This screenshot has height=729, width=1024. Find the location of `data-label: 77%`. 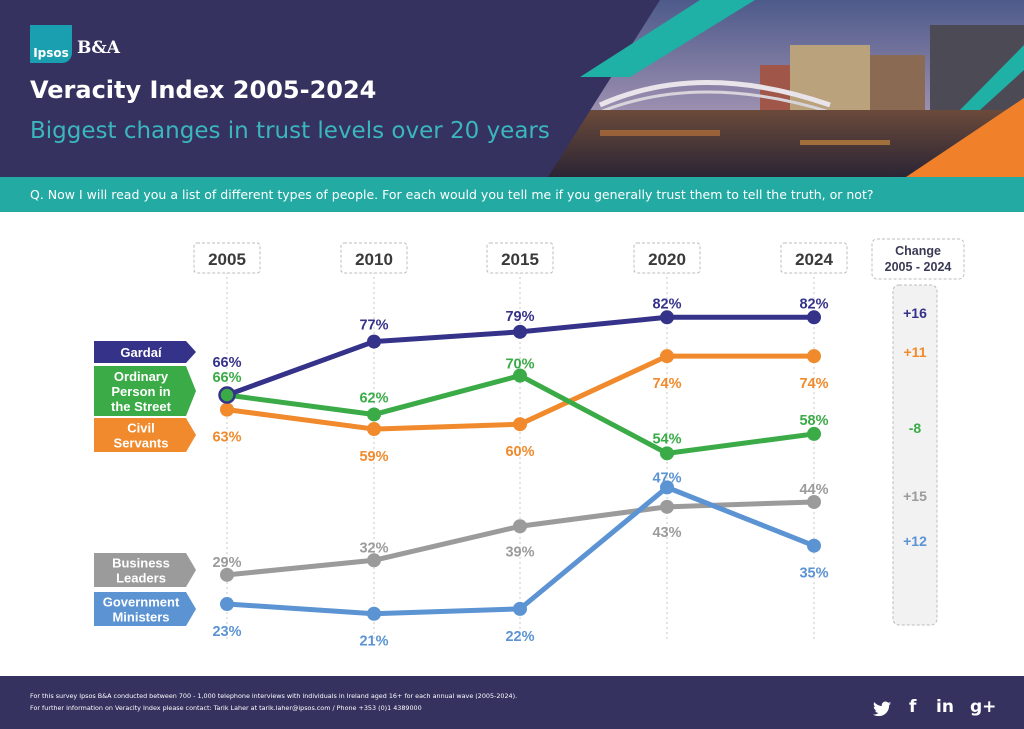

data-label: 77% is located at coordinates (373, 326).